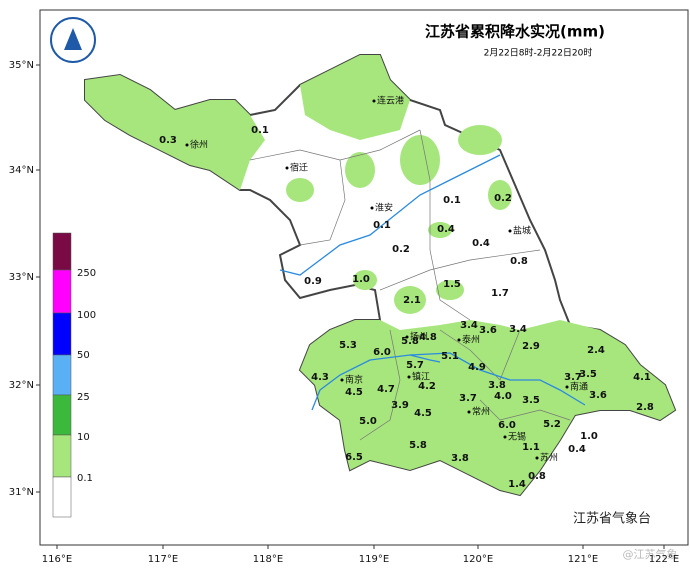  I want to click on lat-label: 35°N, so click(21, 65).